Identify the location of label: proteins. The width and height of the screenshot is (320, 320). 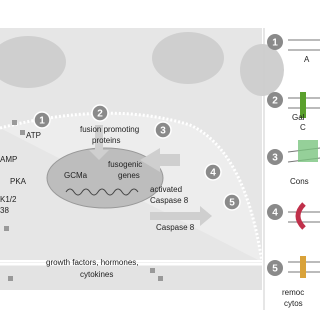
(106, 140).